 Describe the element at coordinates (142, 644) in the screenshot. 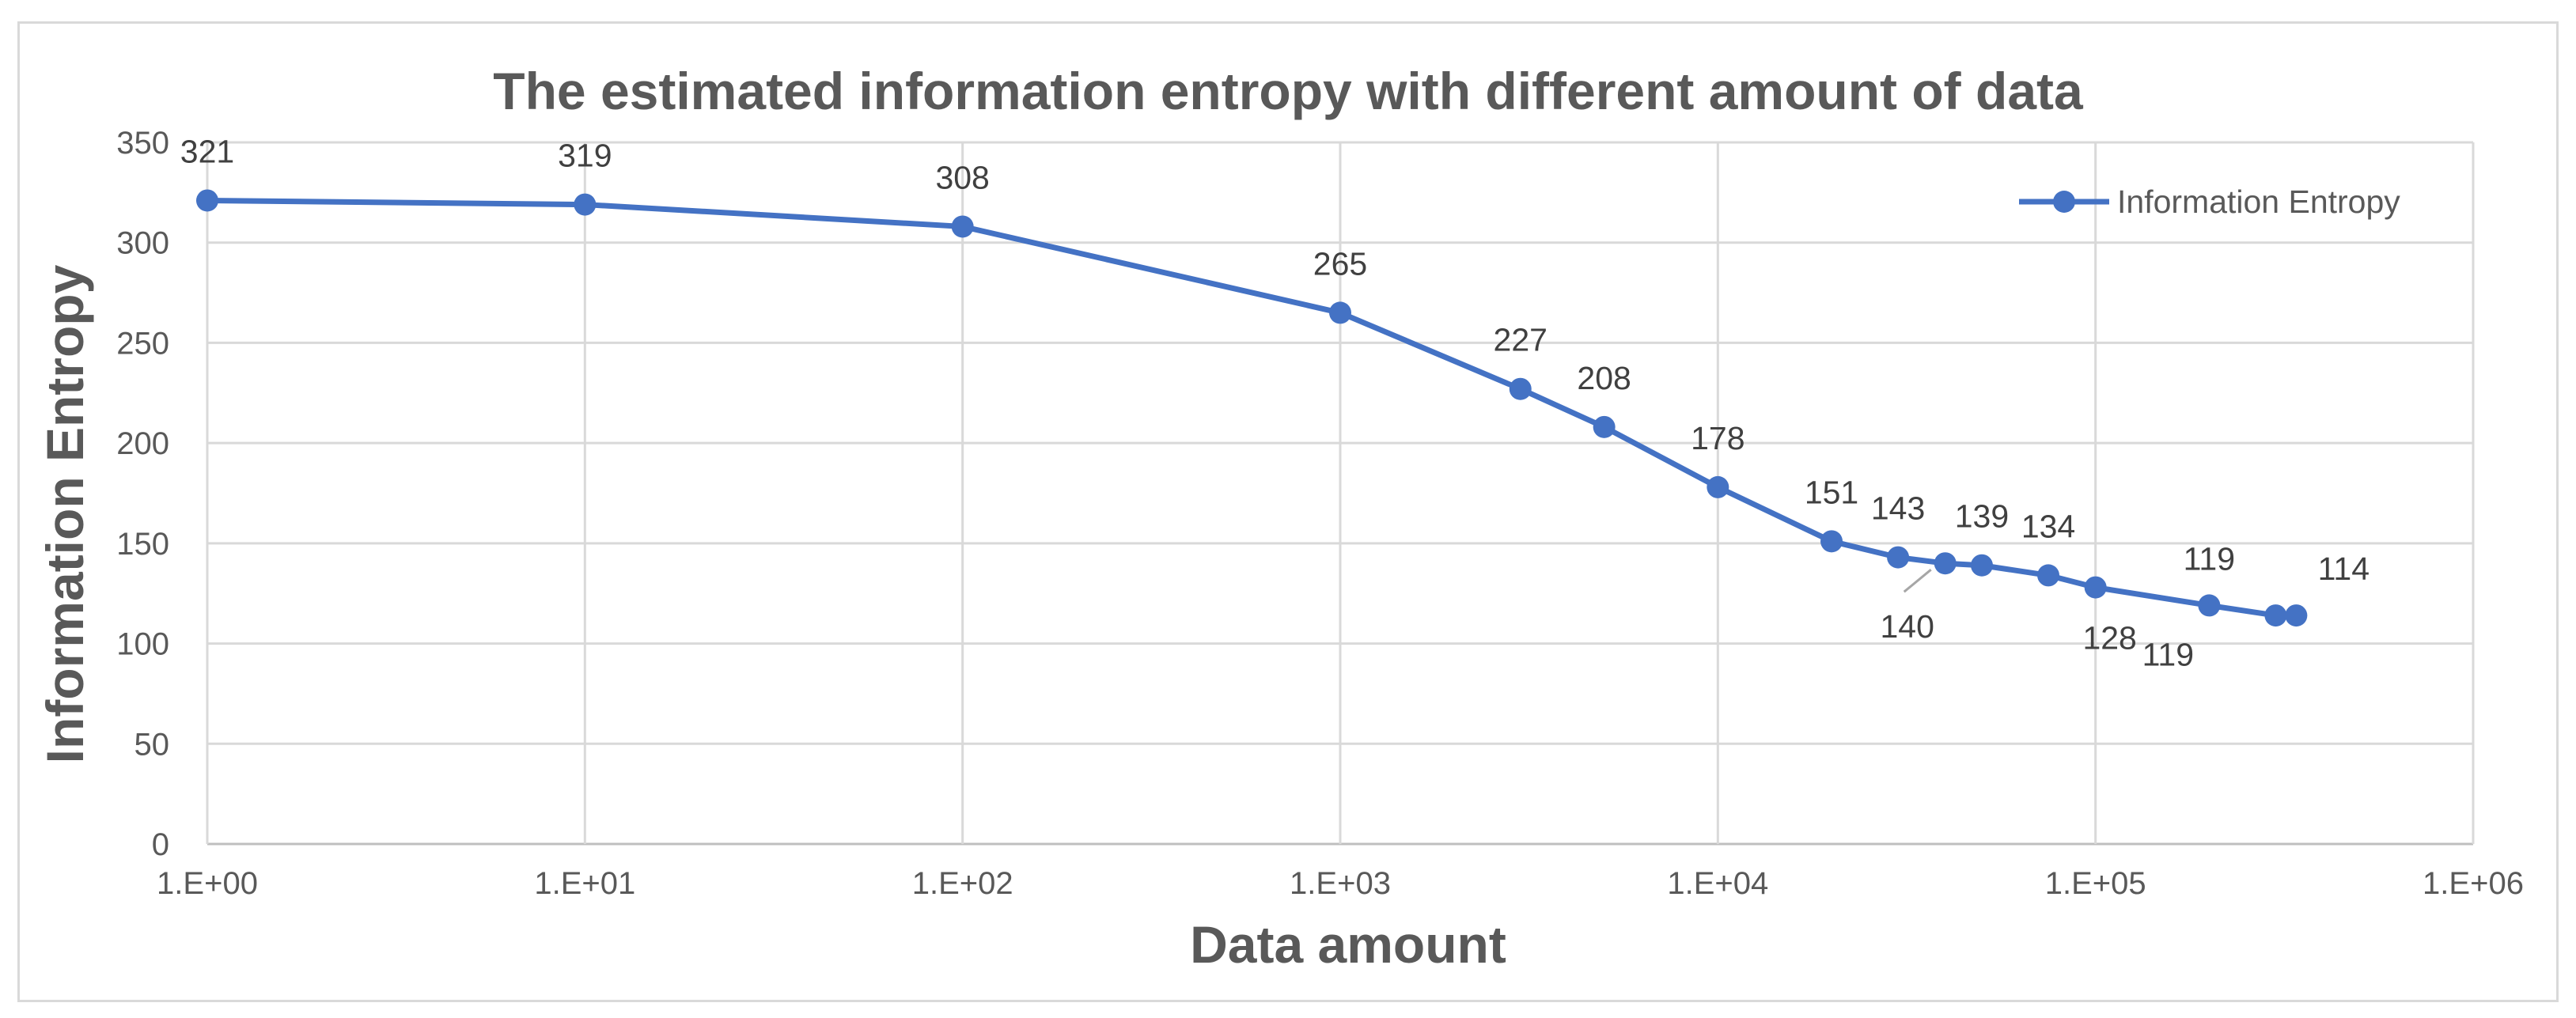

I see `y-tick-label: 100` at that location.